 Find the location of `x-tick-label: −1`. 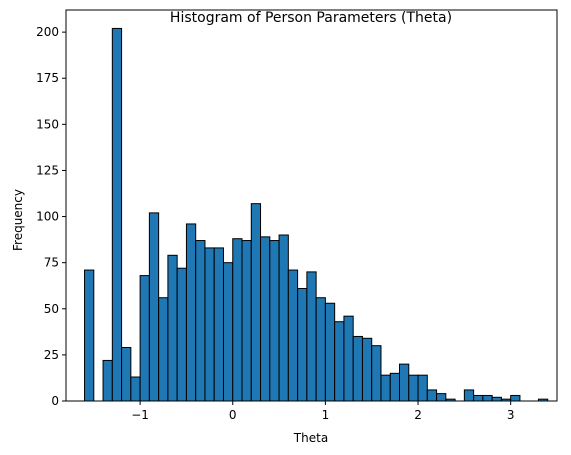

x-tick-label: −1 is located at coordinates (140, 415).